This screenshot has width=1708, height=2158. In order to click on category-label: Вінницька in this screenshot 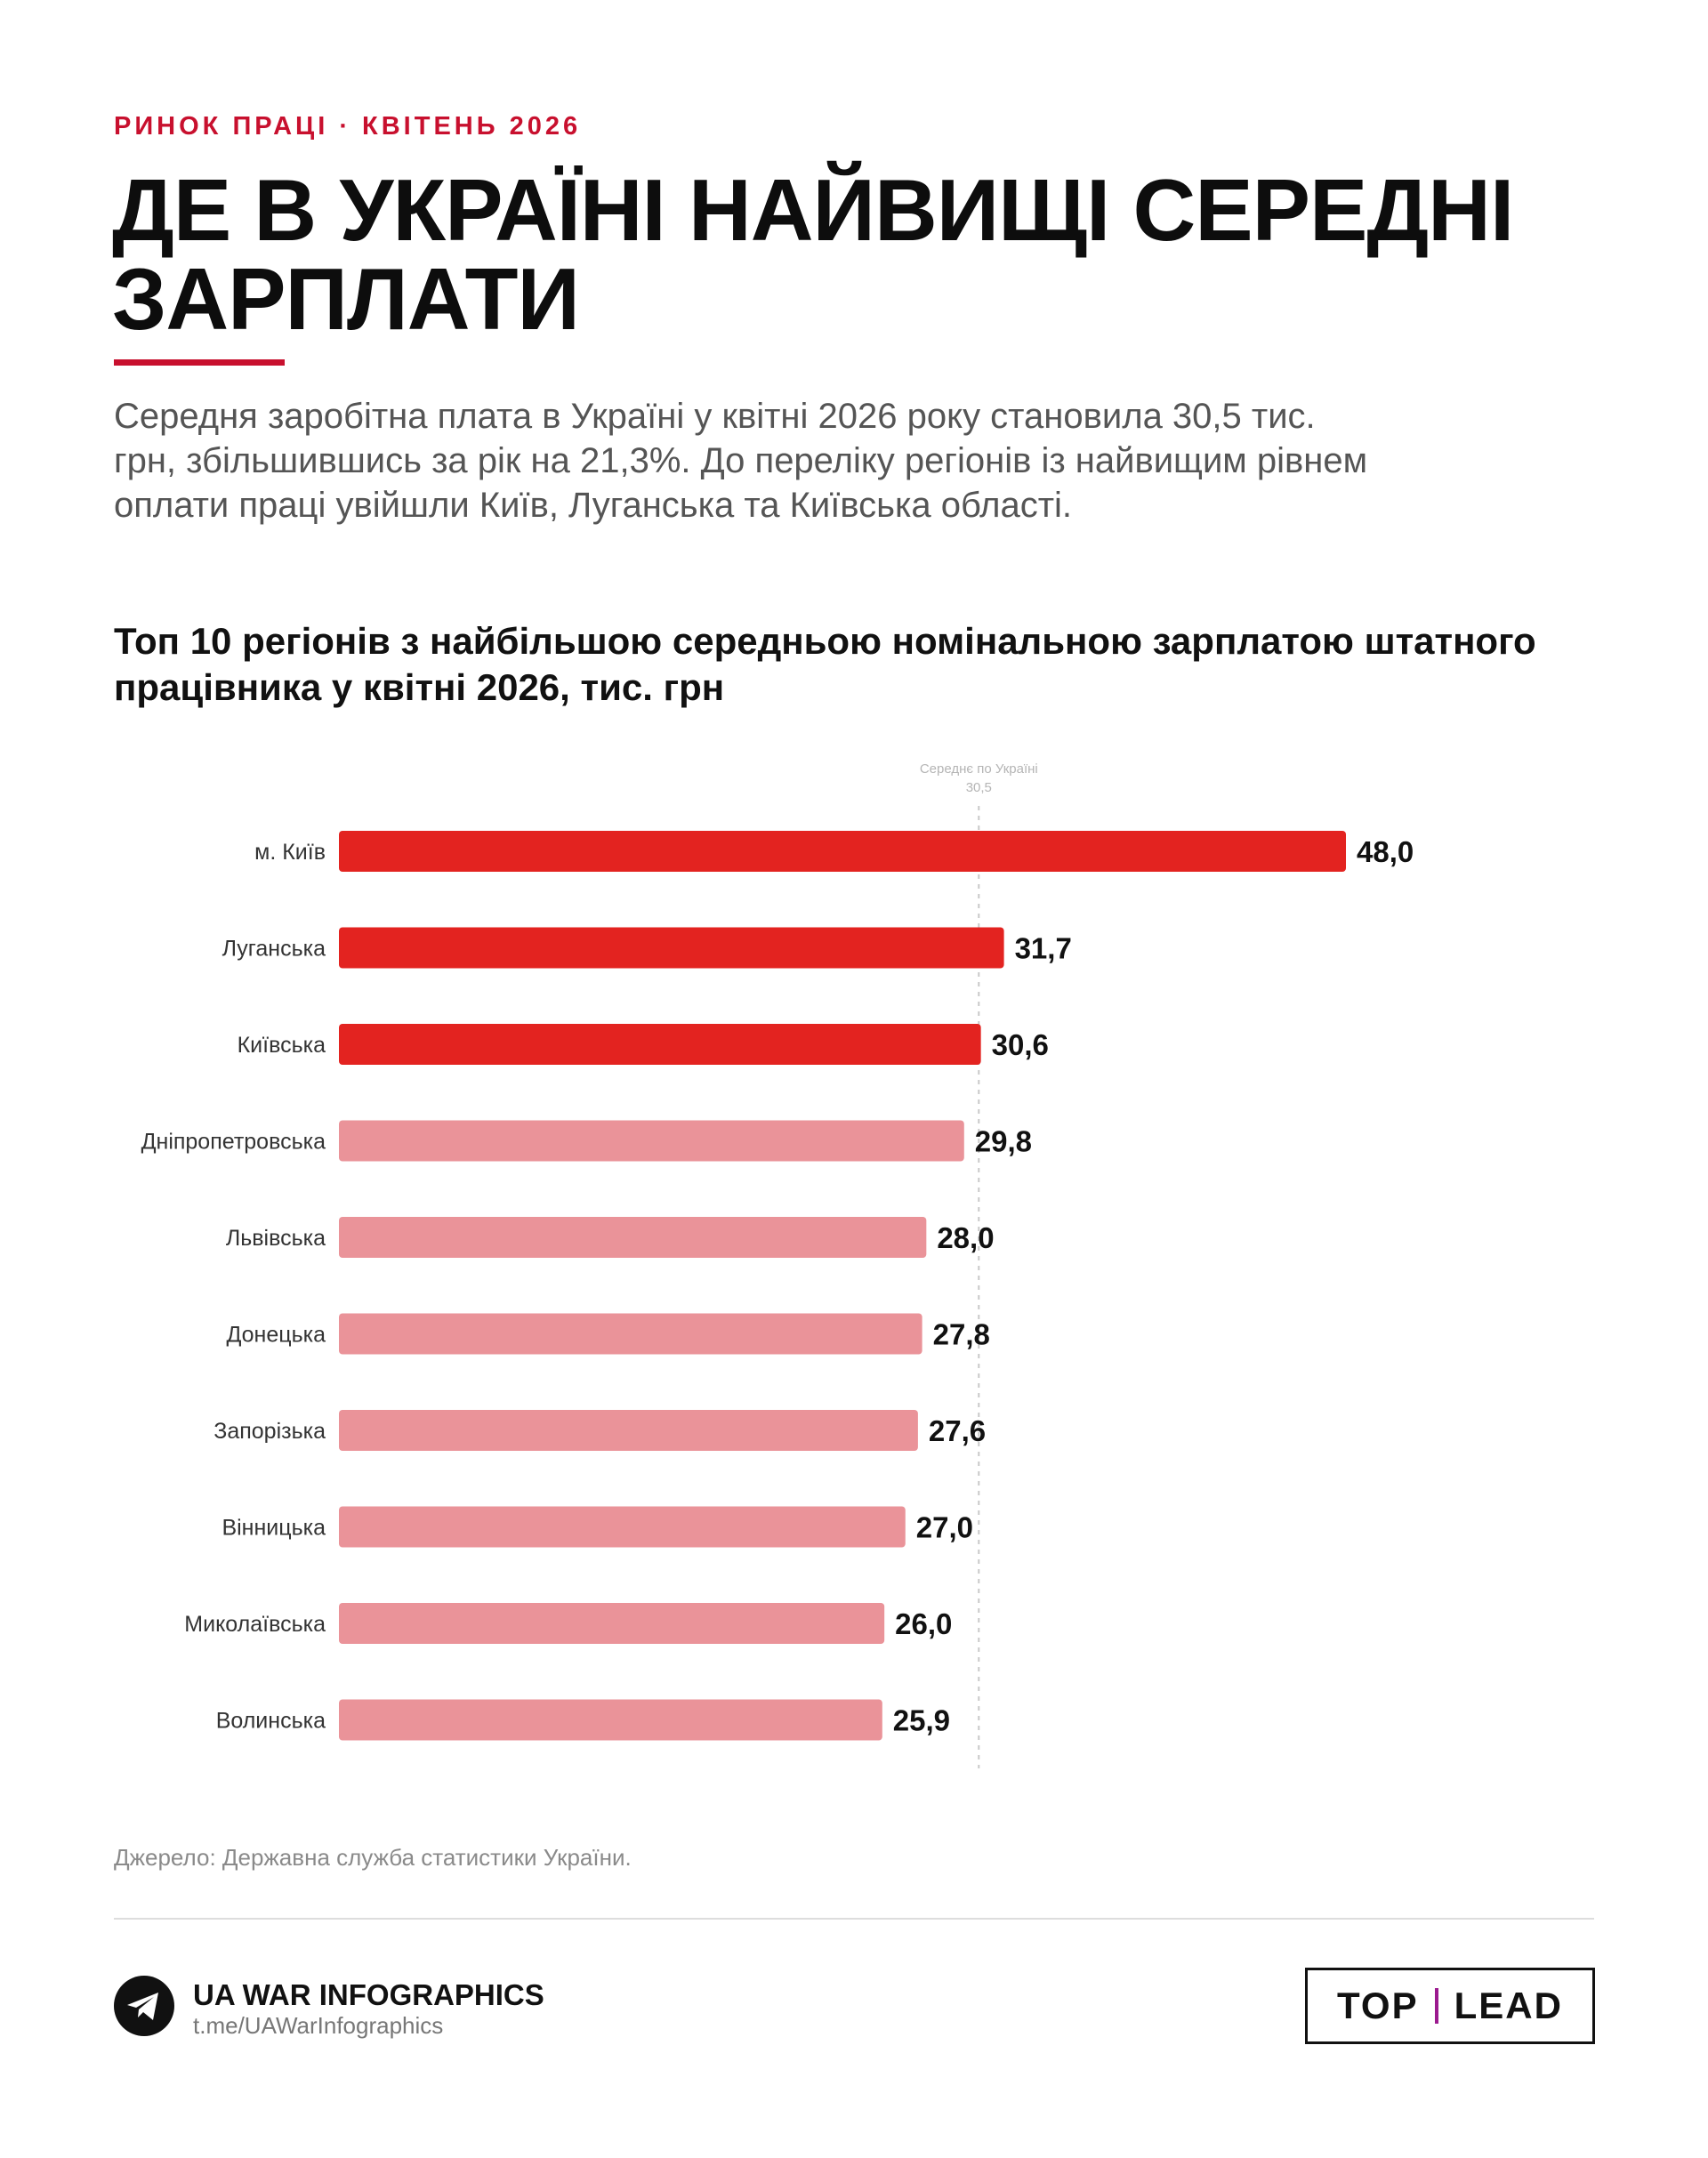, I will do `click(274, 1528)`.